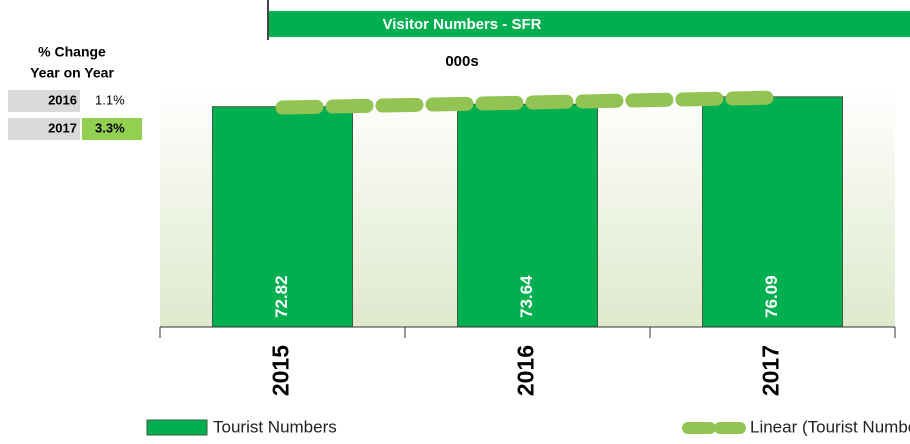 The height and width of the screenshot is (444, 910). Describe the element at coordinates (526, 296) in the screenshot. I see `data-label: 73.64` at that location.